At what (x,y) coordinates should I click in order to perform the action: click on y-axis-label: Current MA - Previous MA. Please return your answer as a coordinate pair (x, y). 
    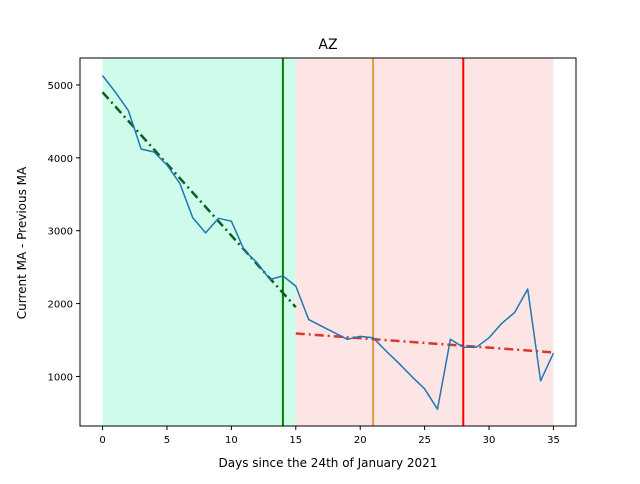
    Looking at the image, I should click on (22, 242).